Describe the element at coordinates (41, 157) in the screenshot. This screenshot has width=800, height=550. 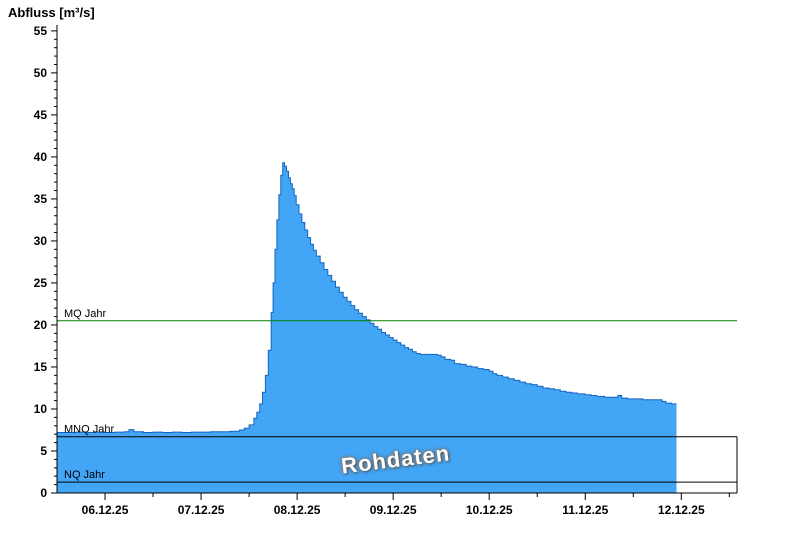
I see `y-tick-label: 40` at that location.